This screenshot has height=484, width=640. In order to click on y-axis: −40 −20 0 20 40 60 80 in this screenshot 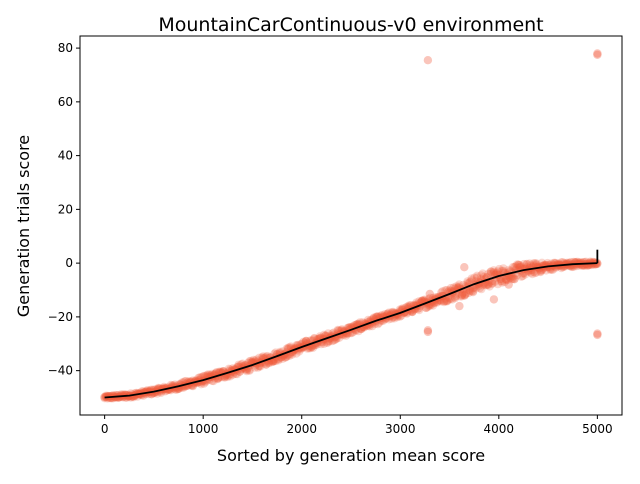, I will do `click(64, 209)`.